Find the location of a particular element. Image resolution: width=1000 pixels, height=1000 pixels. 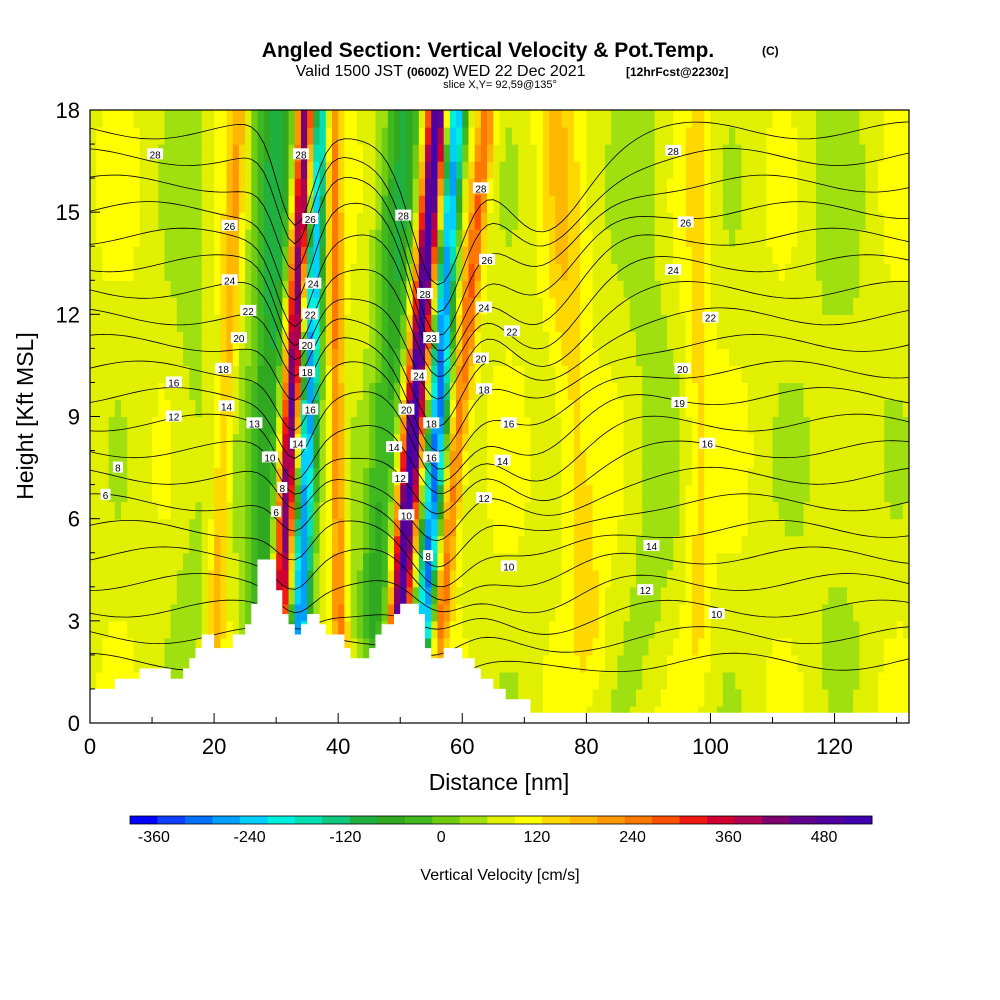

contour-label: 20 is located at coordinates (307, 345).